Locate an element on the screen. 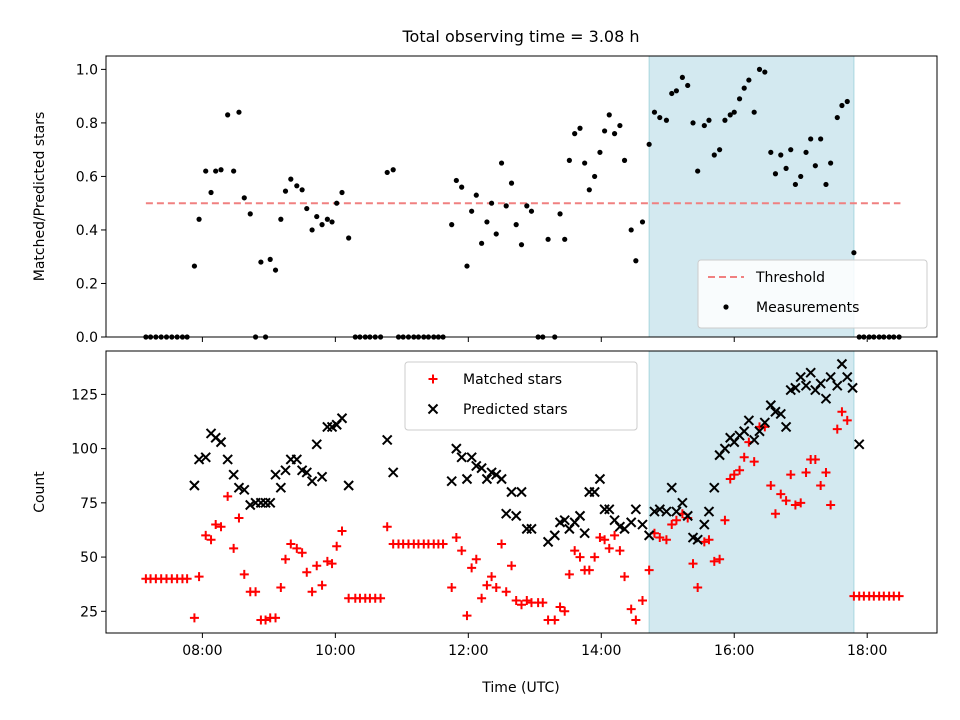  y-tick-label: 0.8 is located at coordinates (87, 124).